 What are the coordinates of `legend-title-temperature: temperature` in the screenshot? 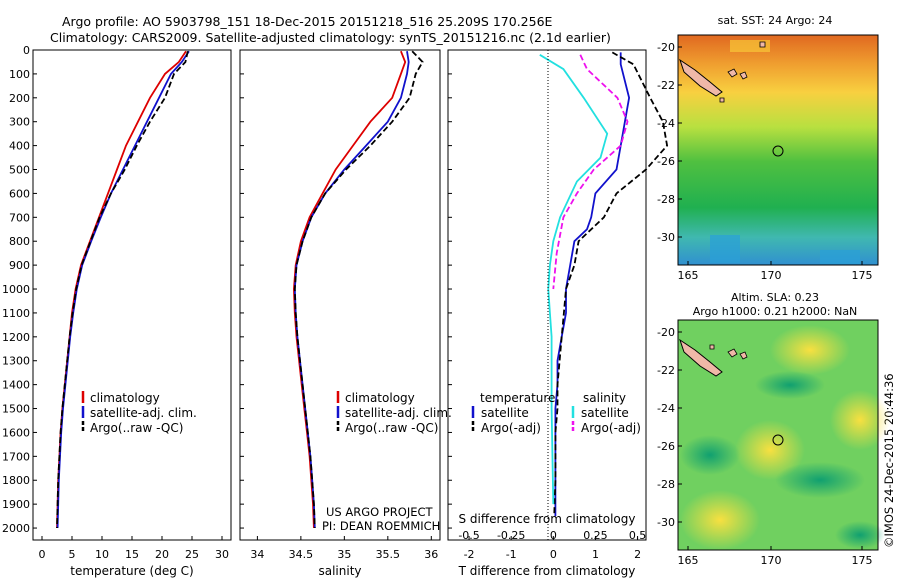 It's located at (517, 398).